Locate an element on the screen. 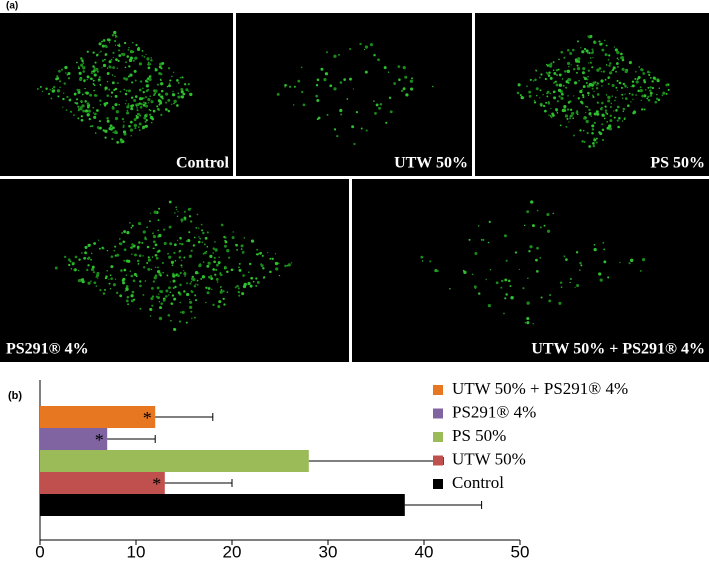 The height and width of the screenshot is (562, 709). panel-label: (a) is located at coordinates (12, 6).